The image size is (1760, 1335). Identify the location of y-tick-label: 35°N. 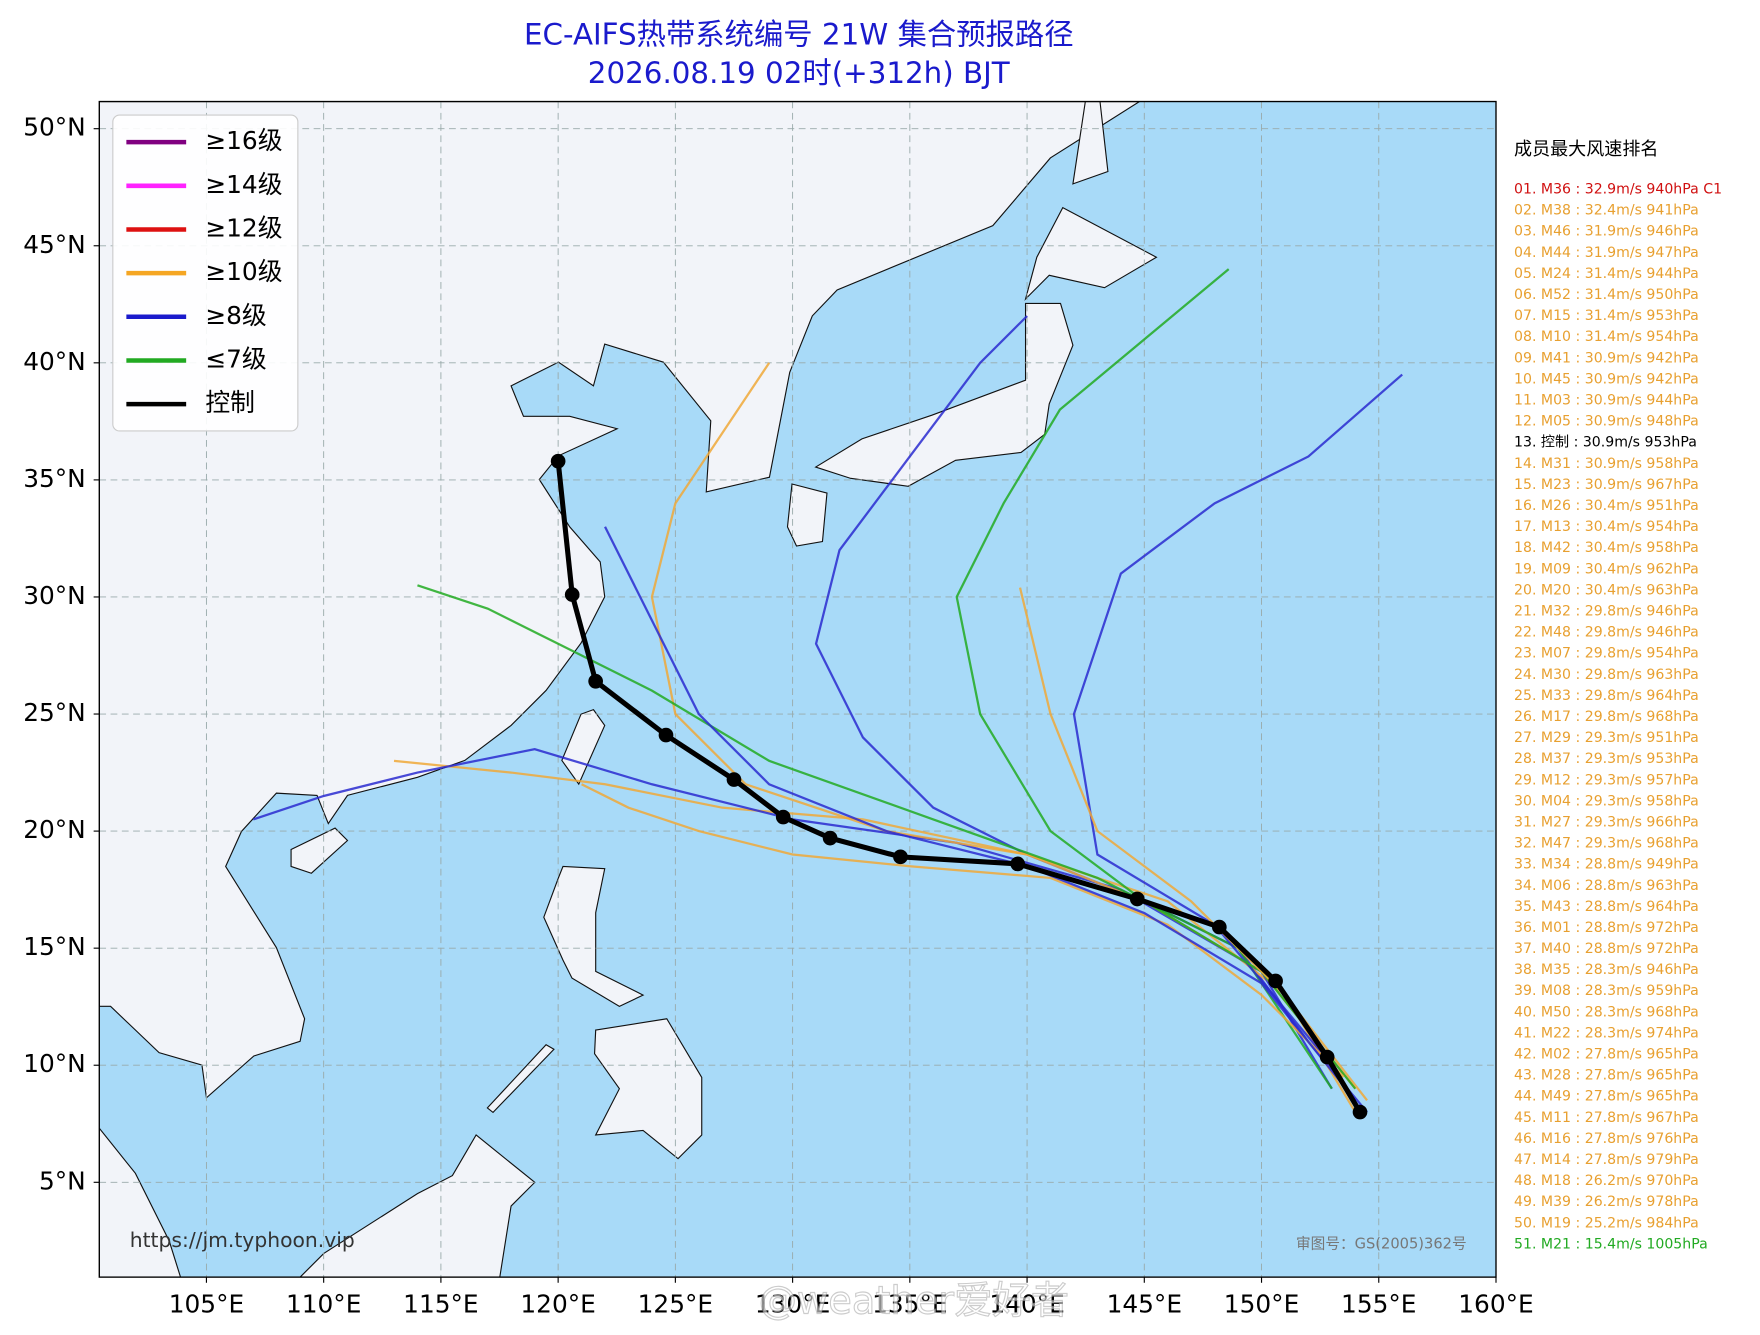
(54, 478).